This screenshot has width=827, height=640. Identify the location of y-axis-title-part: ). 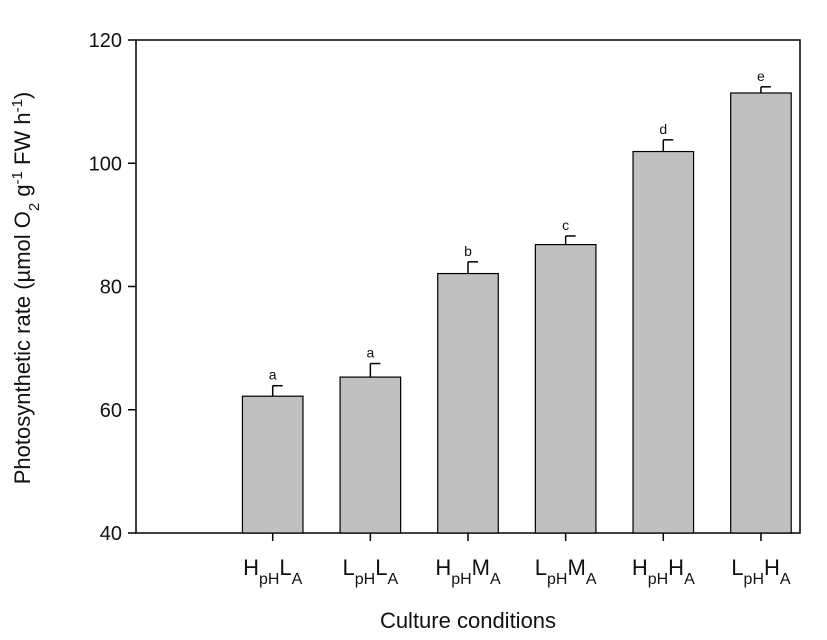
(22, 95).